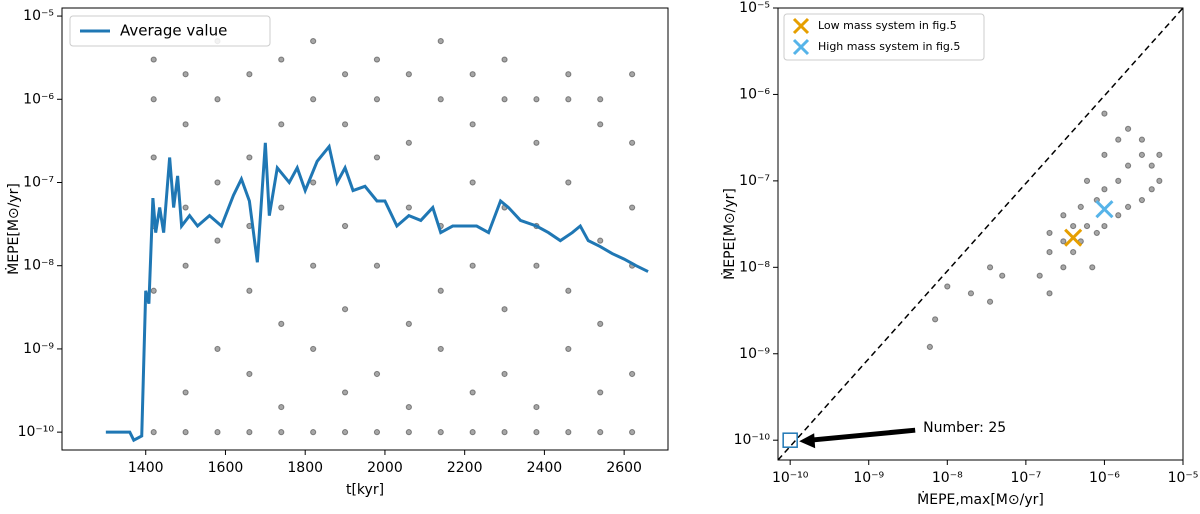  I want to click on legend-label: Average value, so click(173, 31).